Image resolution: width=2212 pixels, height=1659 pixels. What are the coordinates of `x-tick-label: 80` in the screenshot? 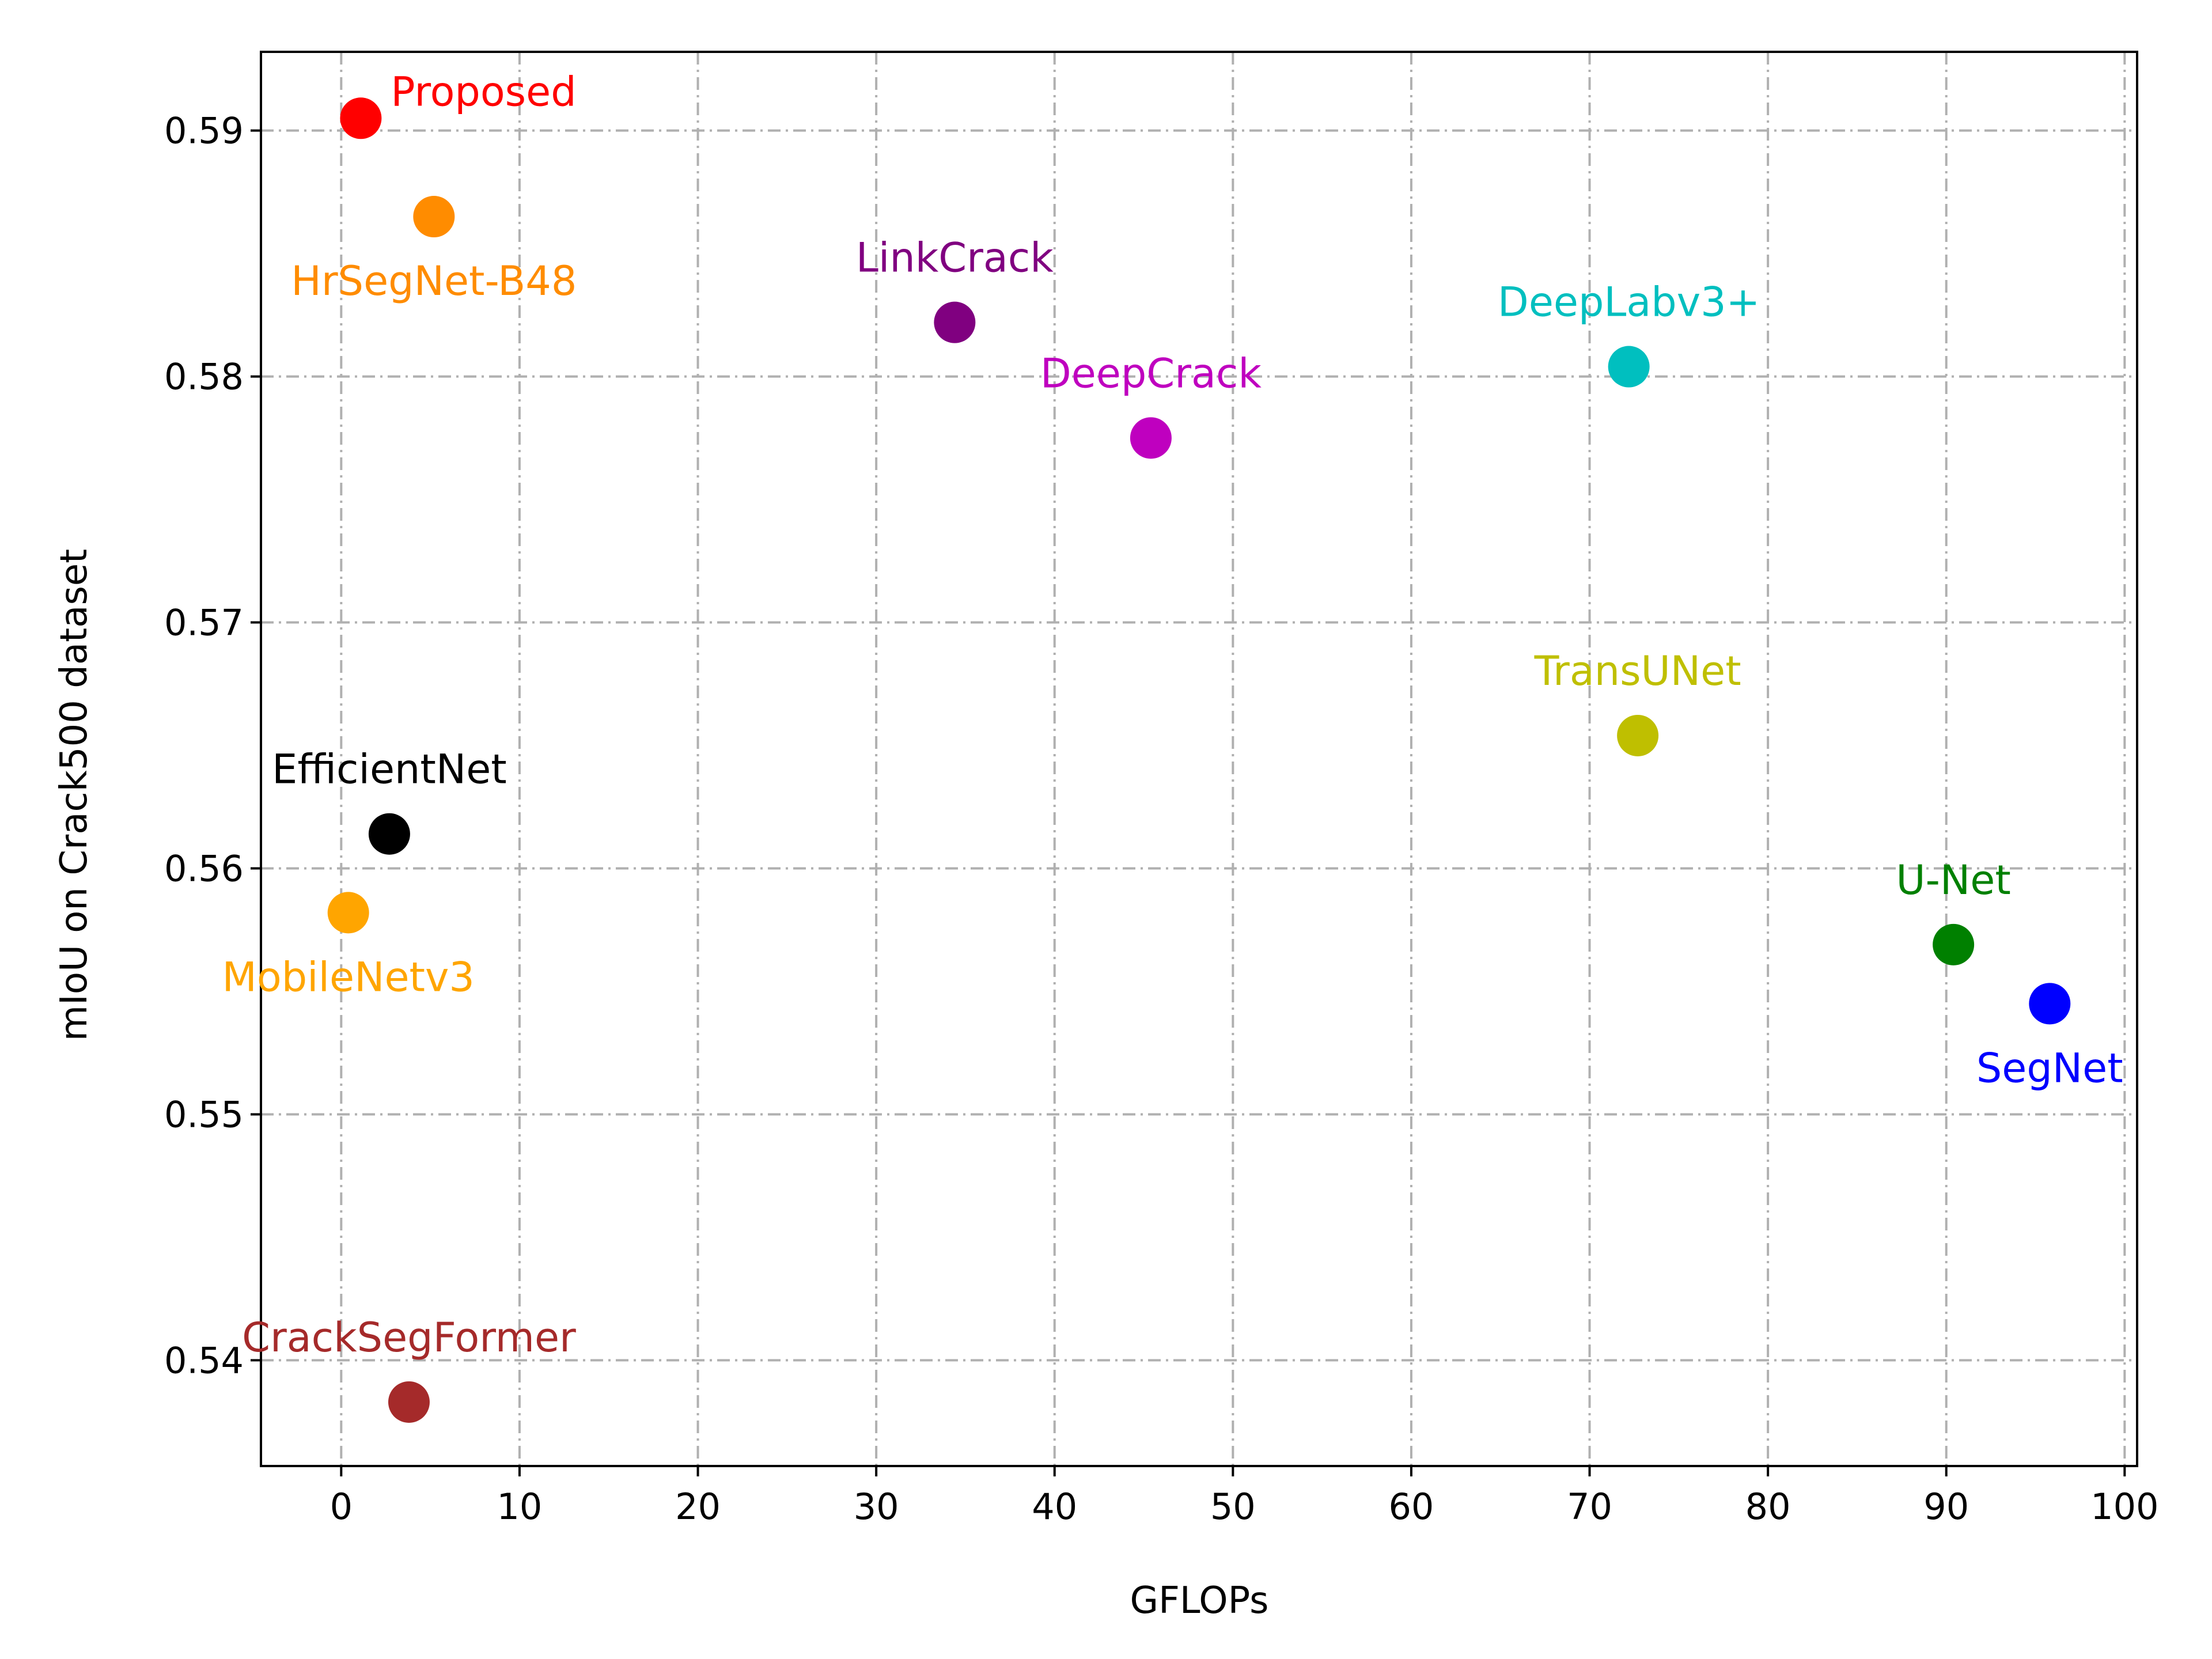 It's located at (1768, 1507).